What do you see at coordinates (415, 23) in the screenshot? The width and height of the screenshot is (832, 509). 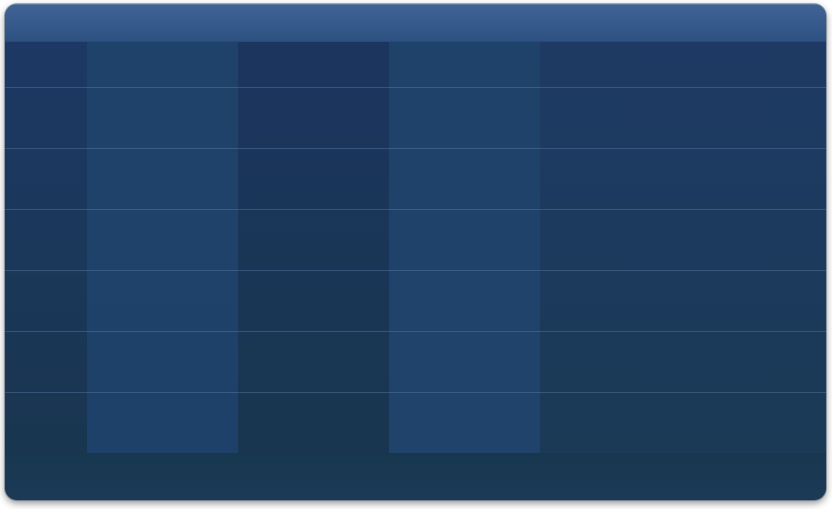 I see `table-header` at bounding box center [415, 23].